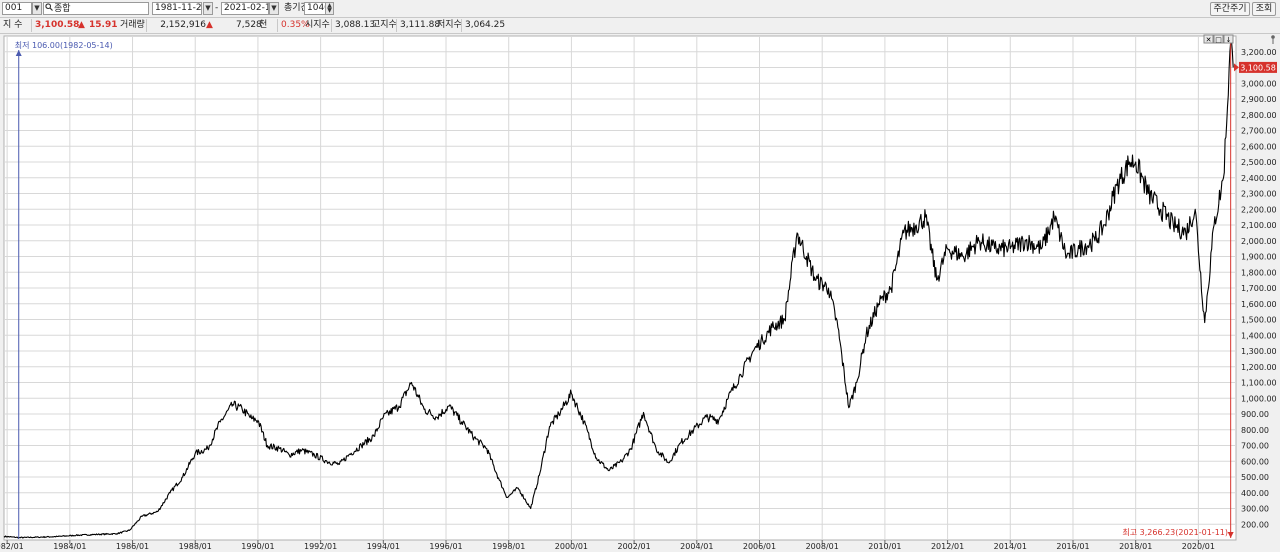 The height and width of the screenshot is (552, 1280). What do you see at coordinates (329, 8) in the screenshot?
I see `period-spinner: ▲ ▼` at bounding box center [329, 8].